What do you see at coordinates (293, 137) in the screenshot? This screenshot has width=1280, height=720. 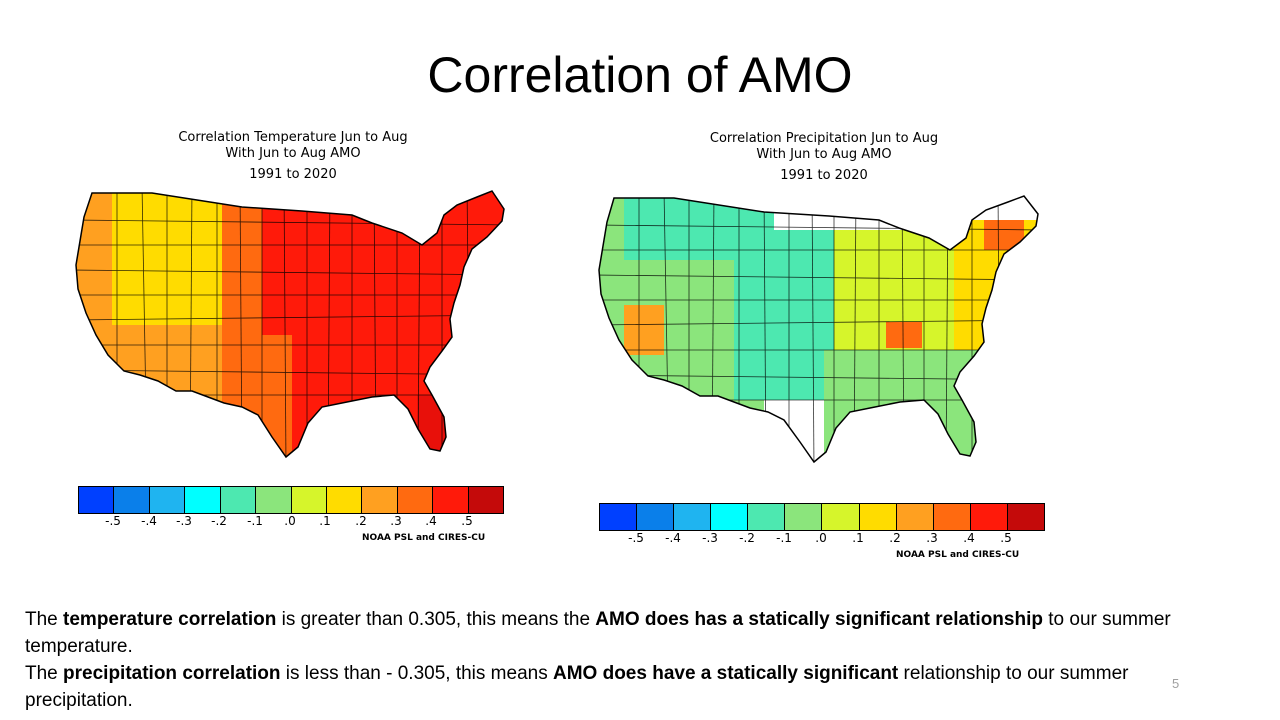 I see `map-title-line: Correlation Temperature Jun to Aug` at bounding box center [293, 137].